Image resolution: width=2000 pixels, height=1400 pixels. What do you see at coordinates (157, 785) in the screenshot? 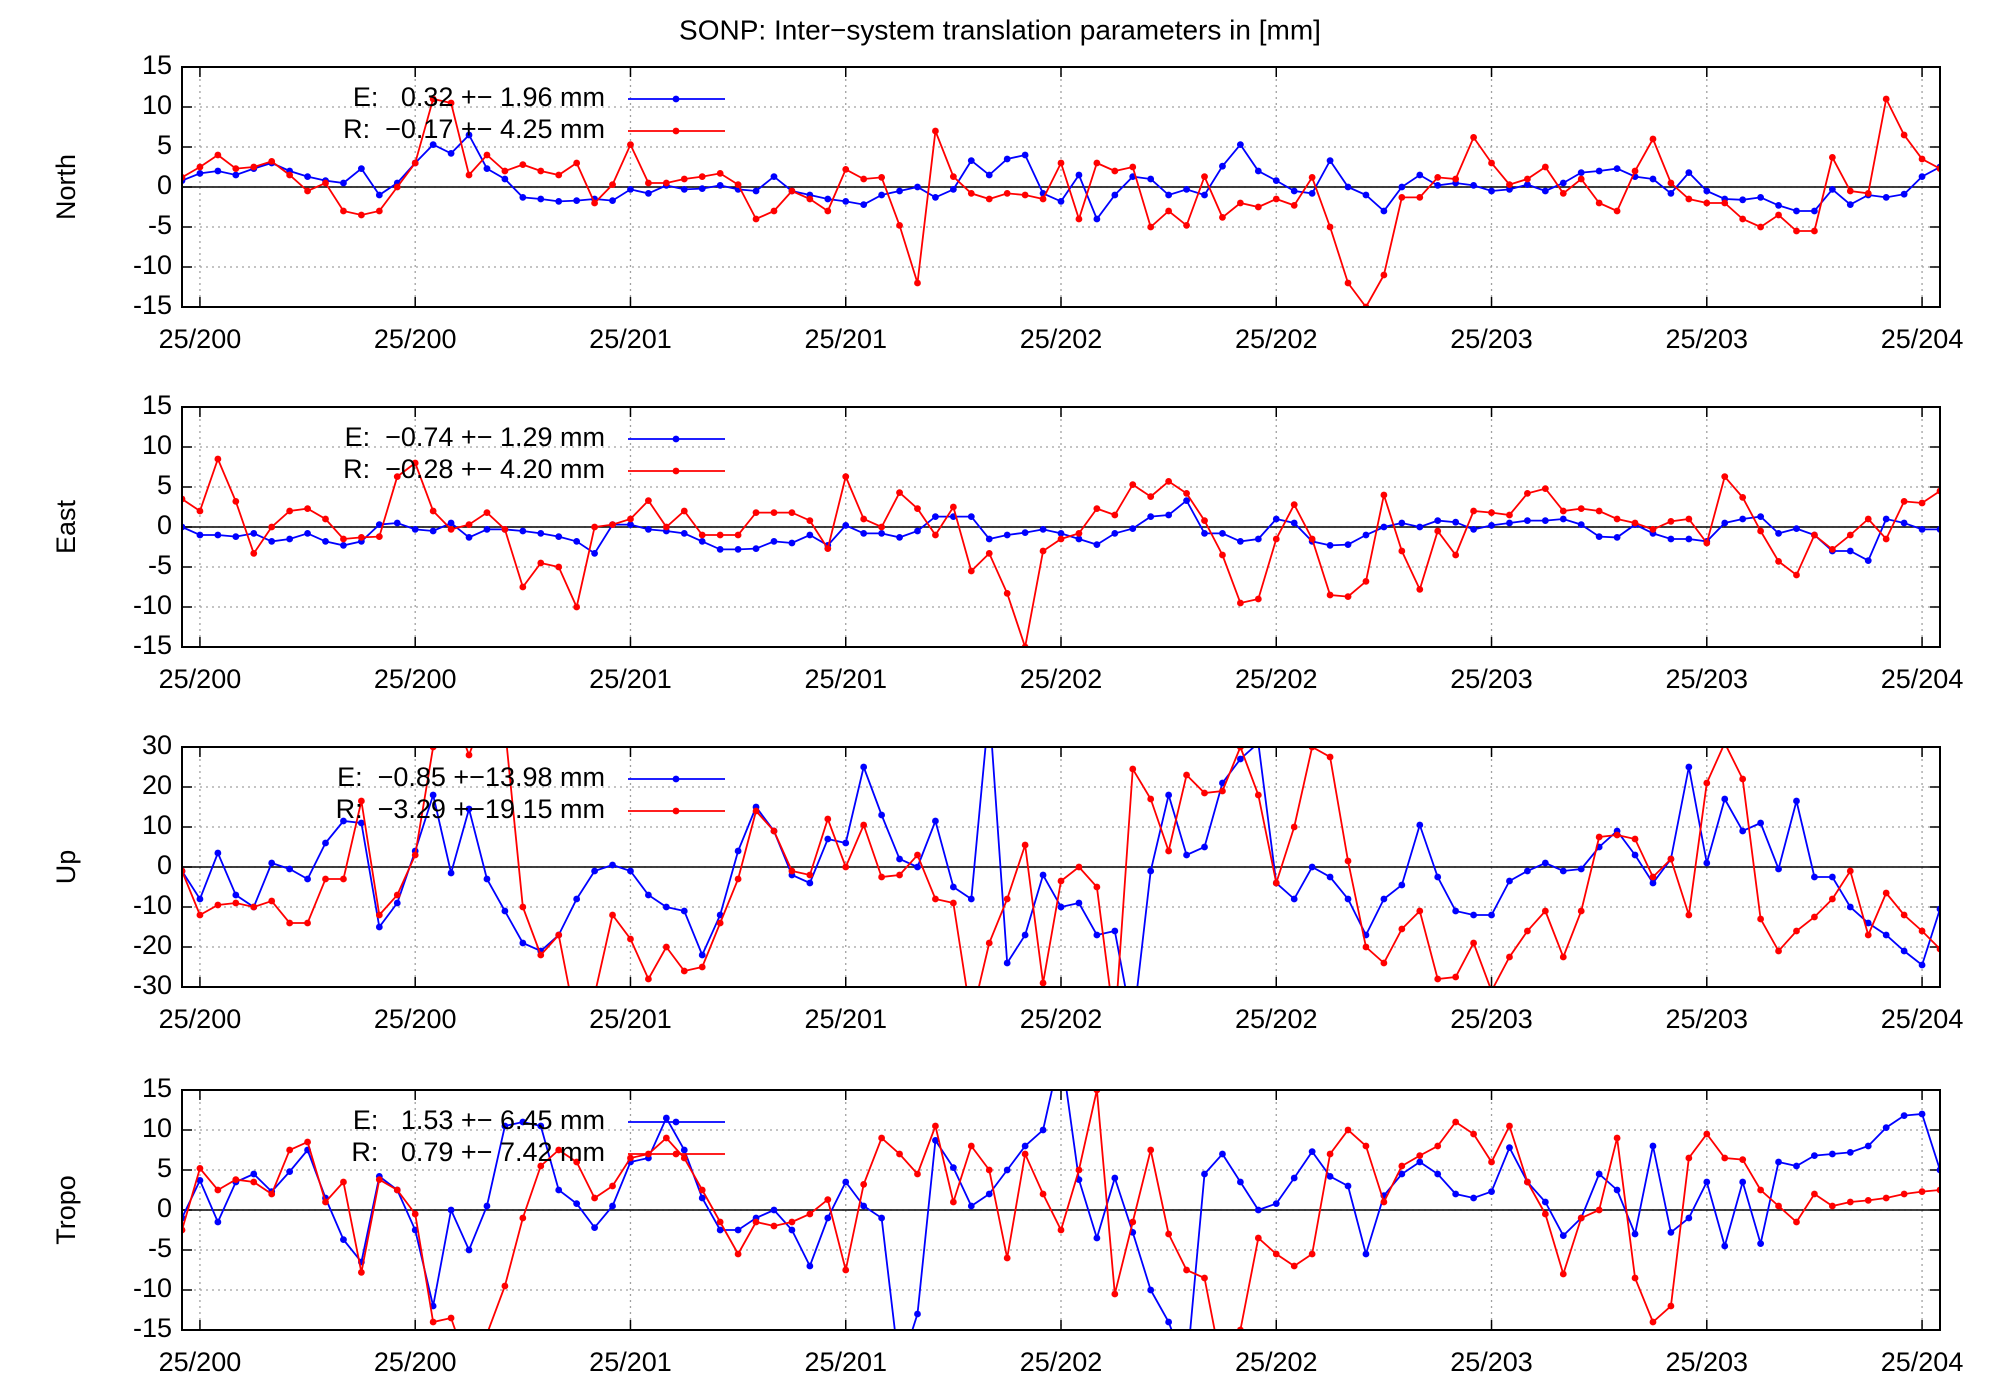
I see `y-tick-label: 20` at bounding box center [157, 785].